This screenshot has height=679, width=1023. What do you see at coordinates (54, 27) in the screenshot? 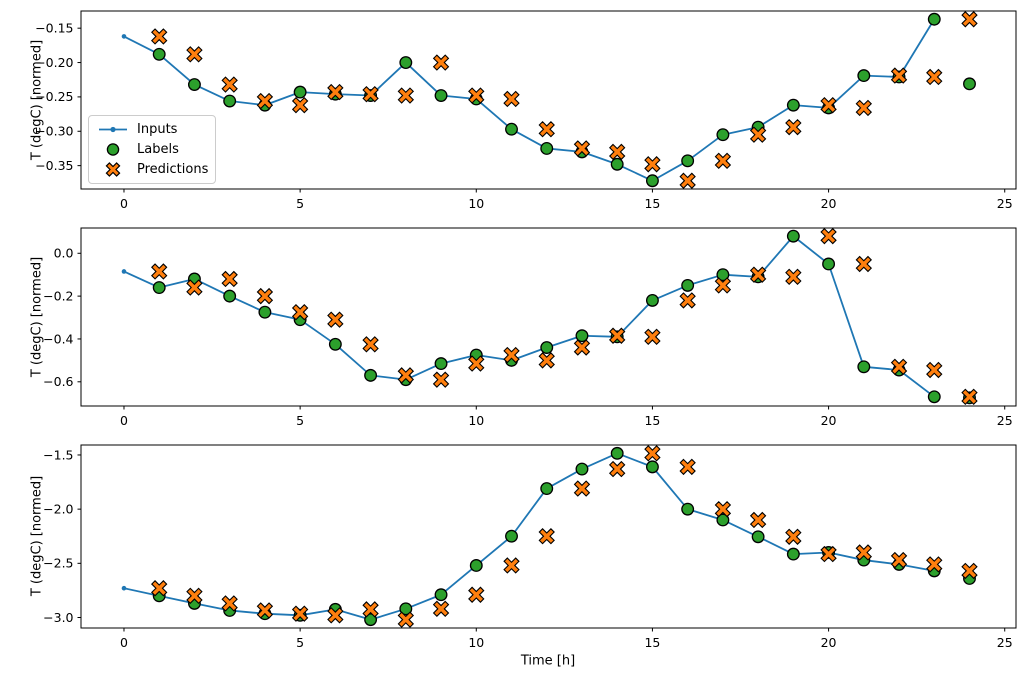
I see `y-tick-label: −0.15` at bounding box center [54, 27].